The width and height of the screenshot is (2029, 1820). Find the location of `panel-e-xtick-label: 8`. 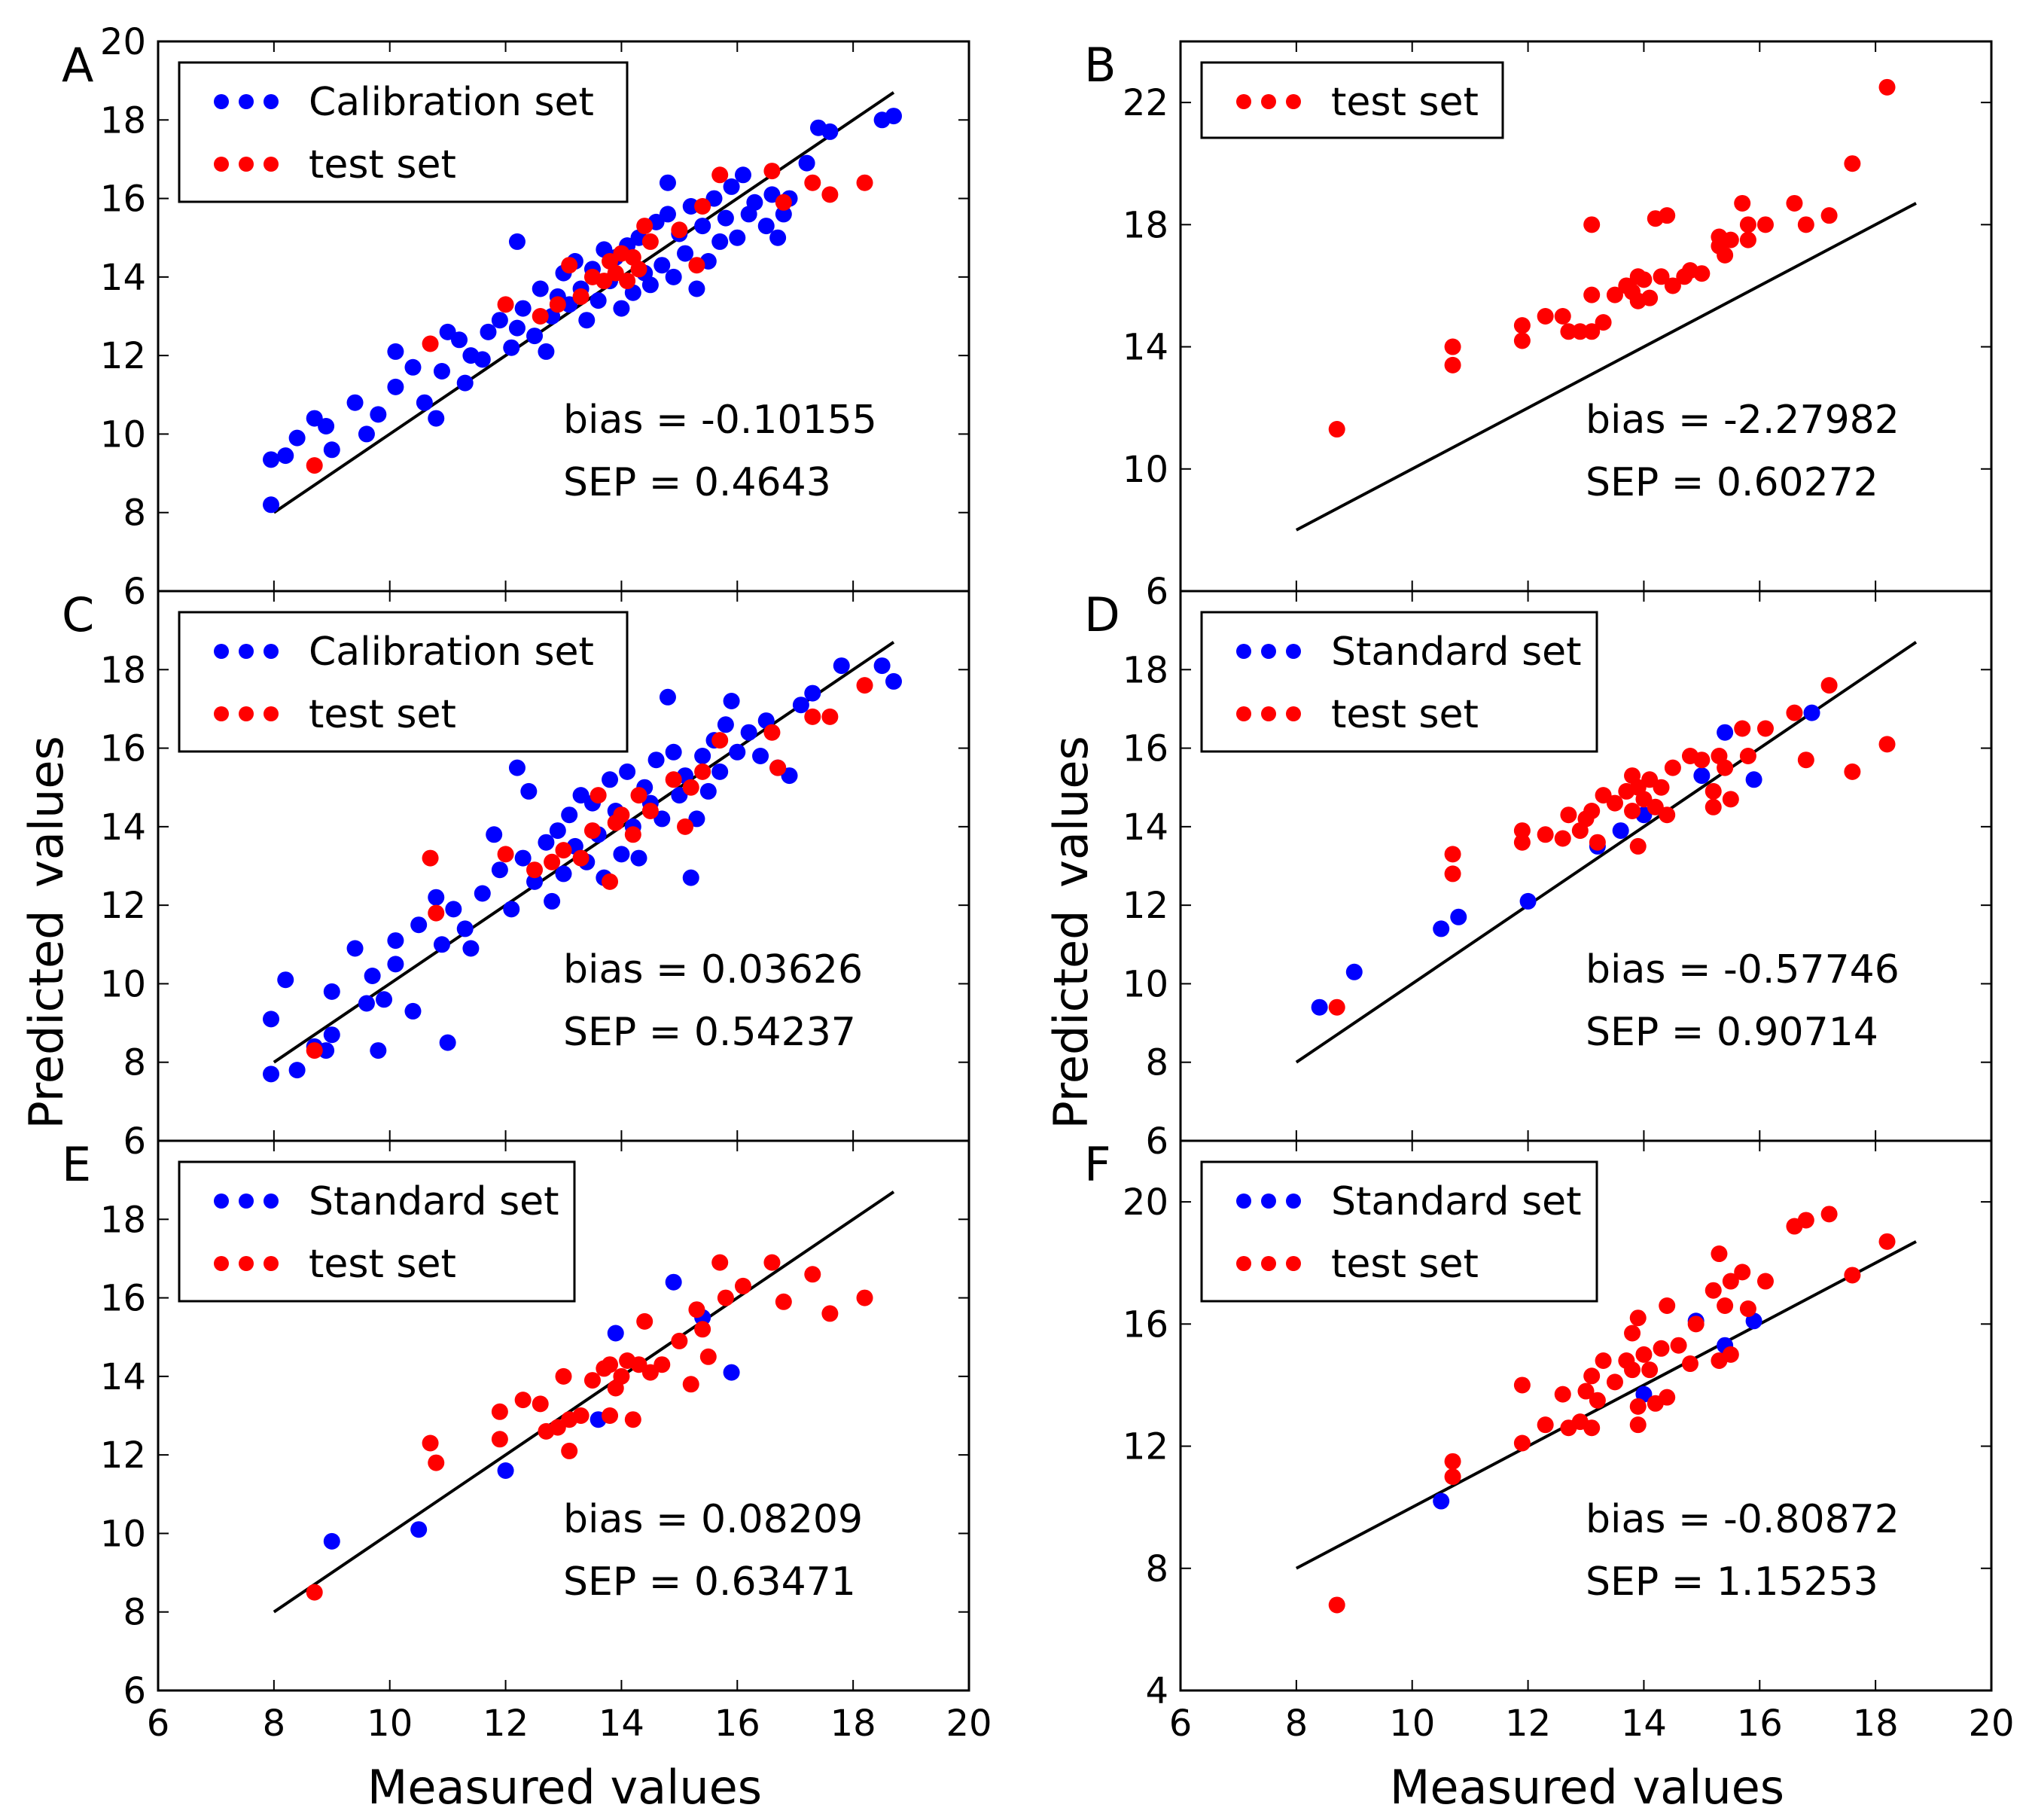

panel-e-xtick-label: 8 is located at coordinates (275, 1724).